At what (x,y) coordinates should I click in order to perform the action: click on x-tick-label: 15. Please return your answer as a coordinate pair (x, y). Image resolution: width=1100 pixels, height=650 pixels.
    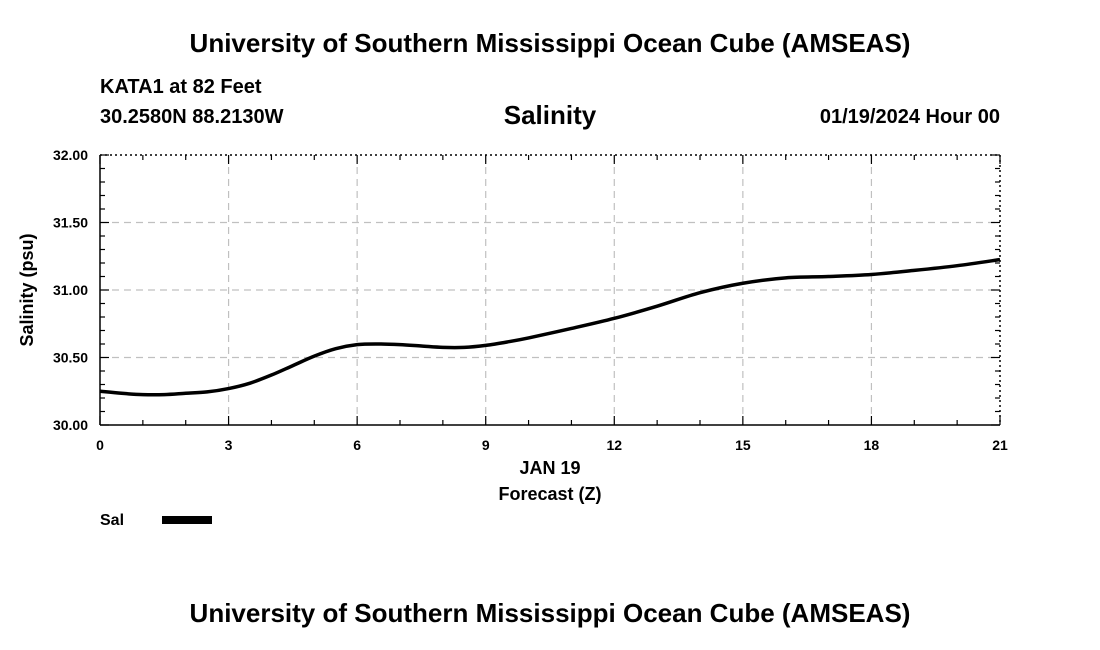
    Looking at the image, I should click on (743, 445).